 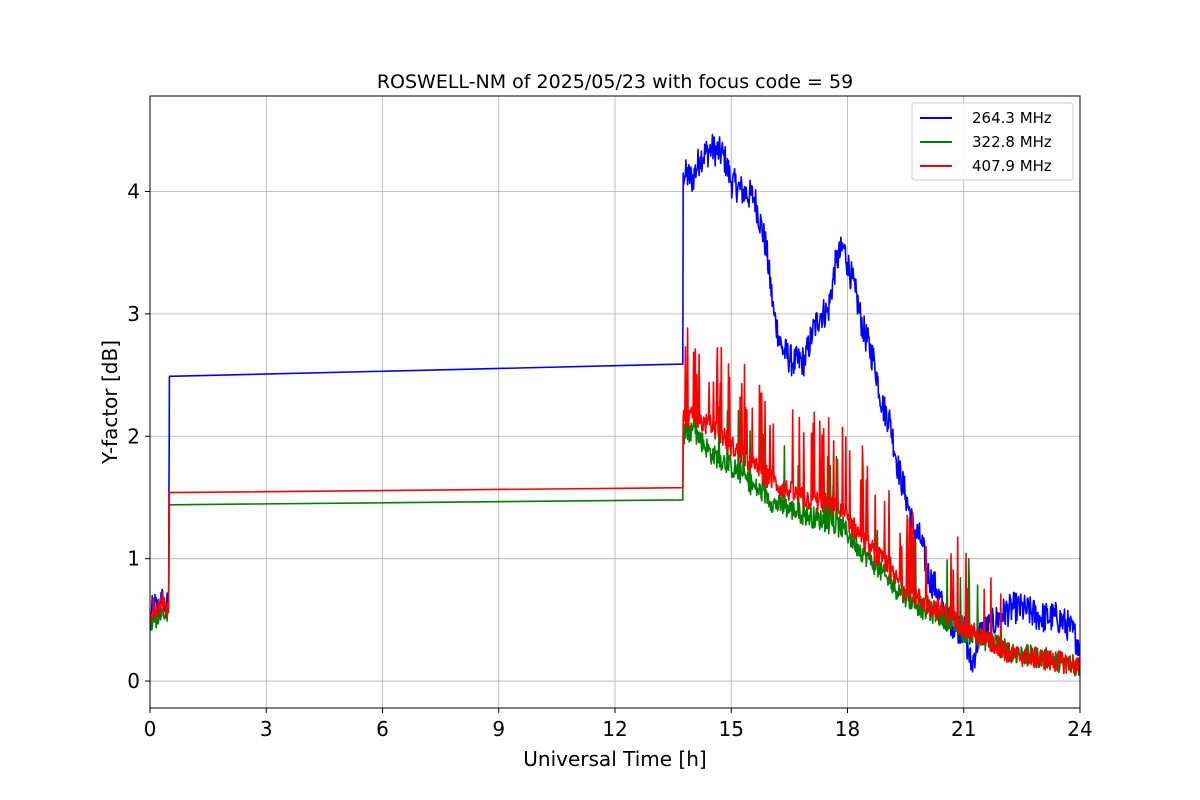 I want to click on legend-box, so click(x=992, y=141).